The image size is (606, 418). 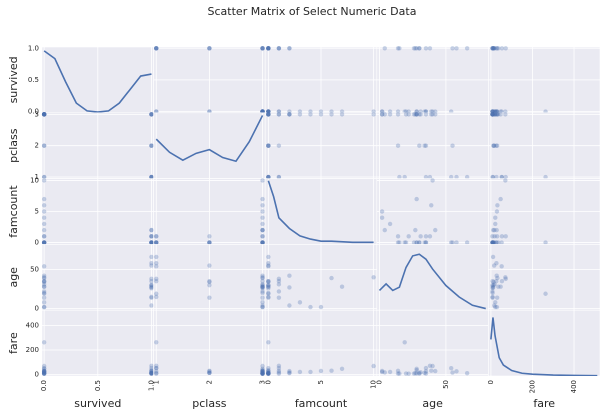 I want to click on x-axis-label: famcount, so click(x=321, y=403).